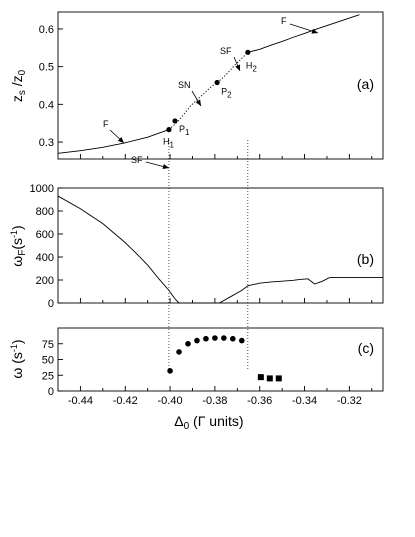 The image size is (415, 537). What do you see at coordinates (184, 85) in the screenshot?
I see `annotation-SN: SN` at bounding box center [184, 85].